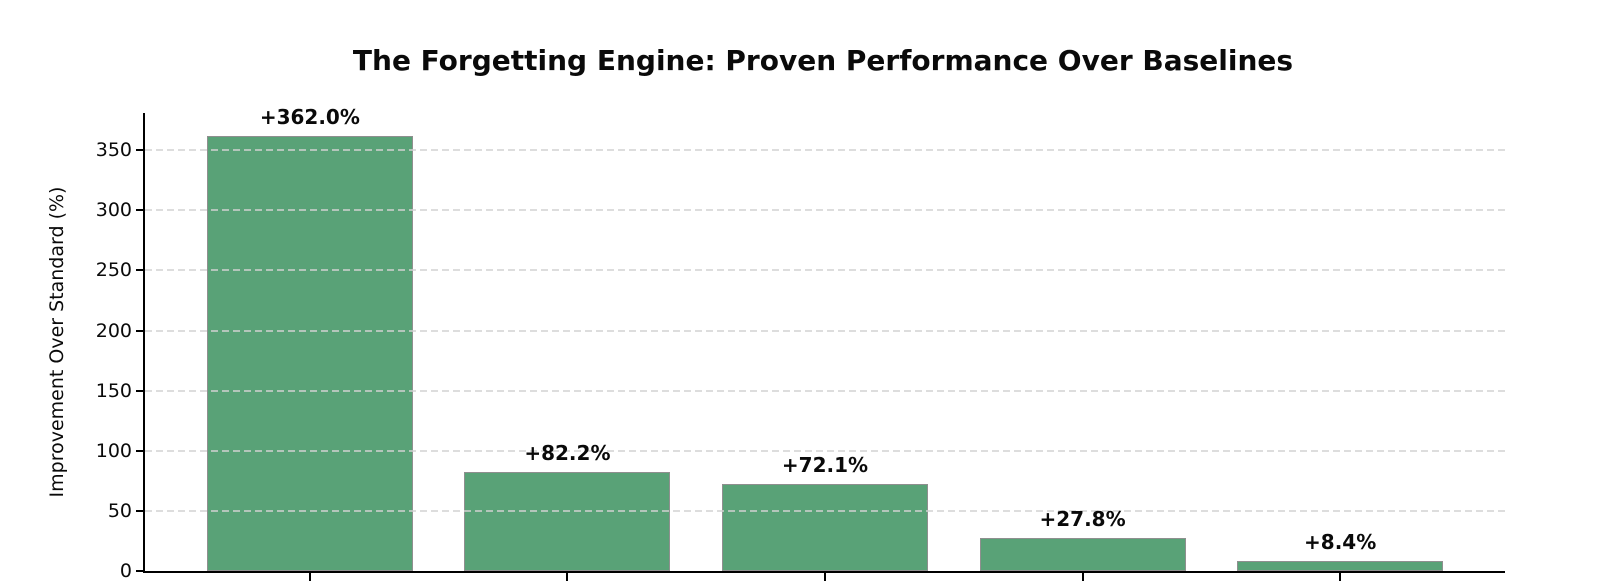 The width and height of the screenshot is (1600, 582). Describe the element at coordinates (1082, 518) in the screenshot. I see `bar-value-label: +27.8%` at that location.